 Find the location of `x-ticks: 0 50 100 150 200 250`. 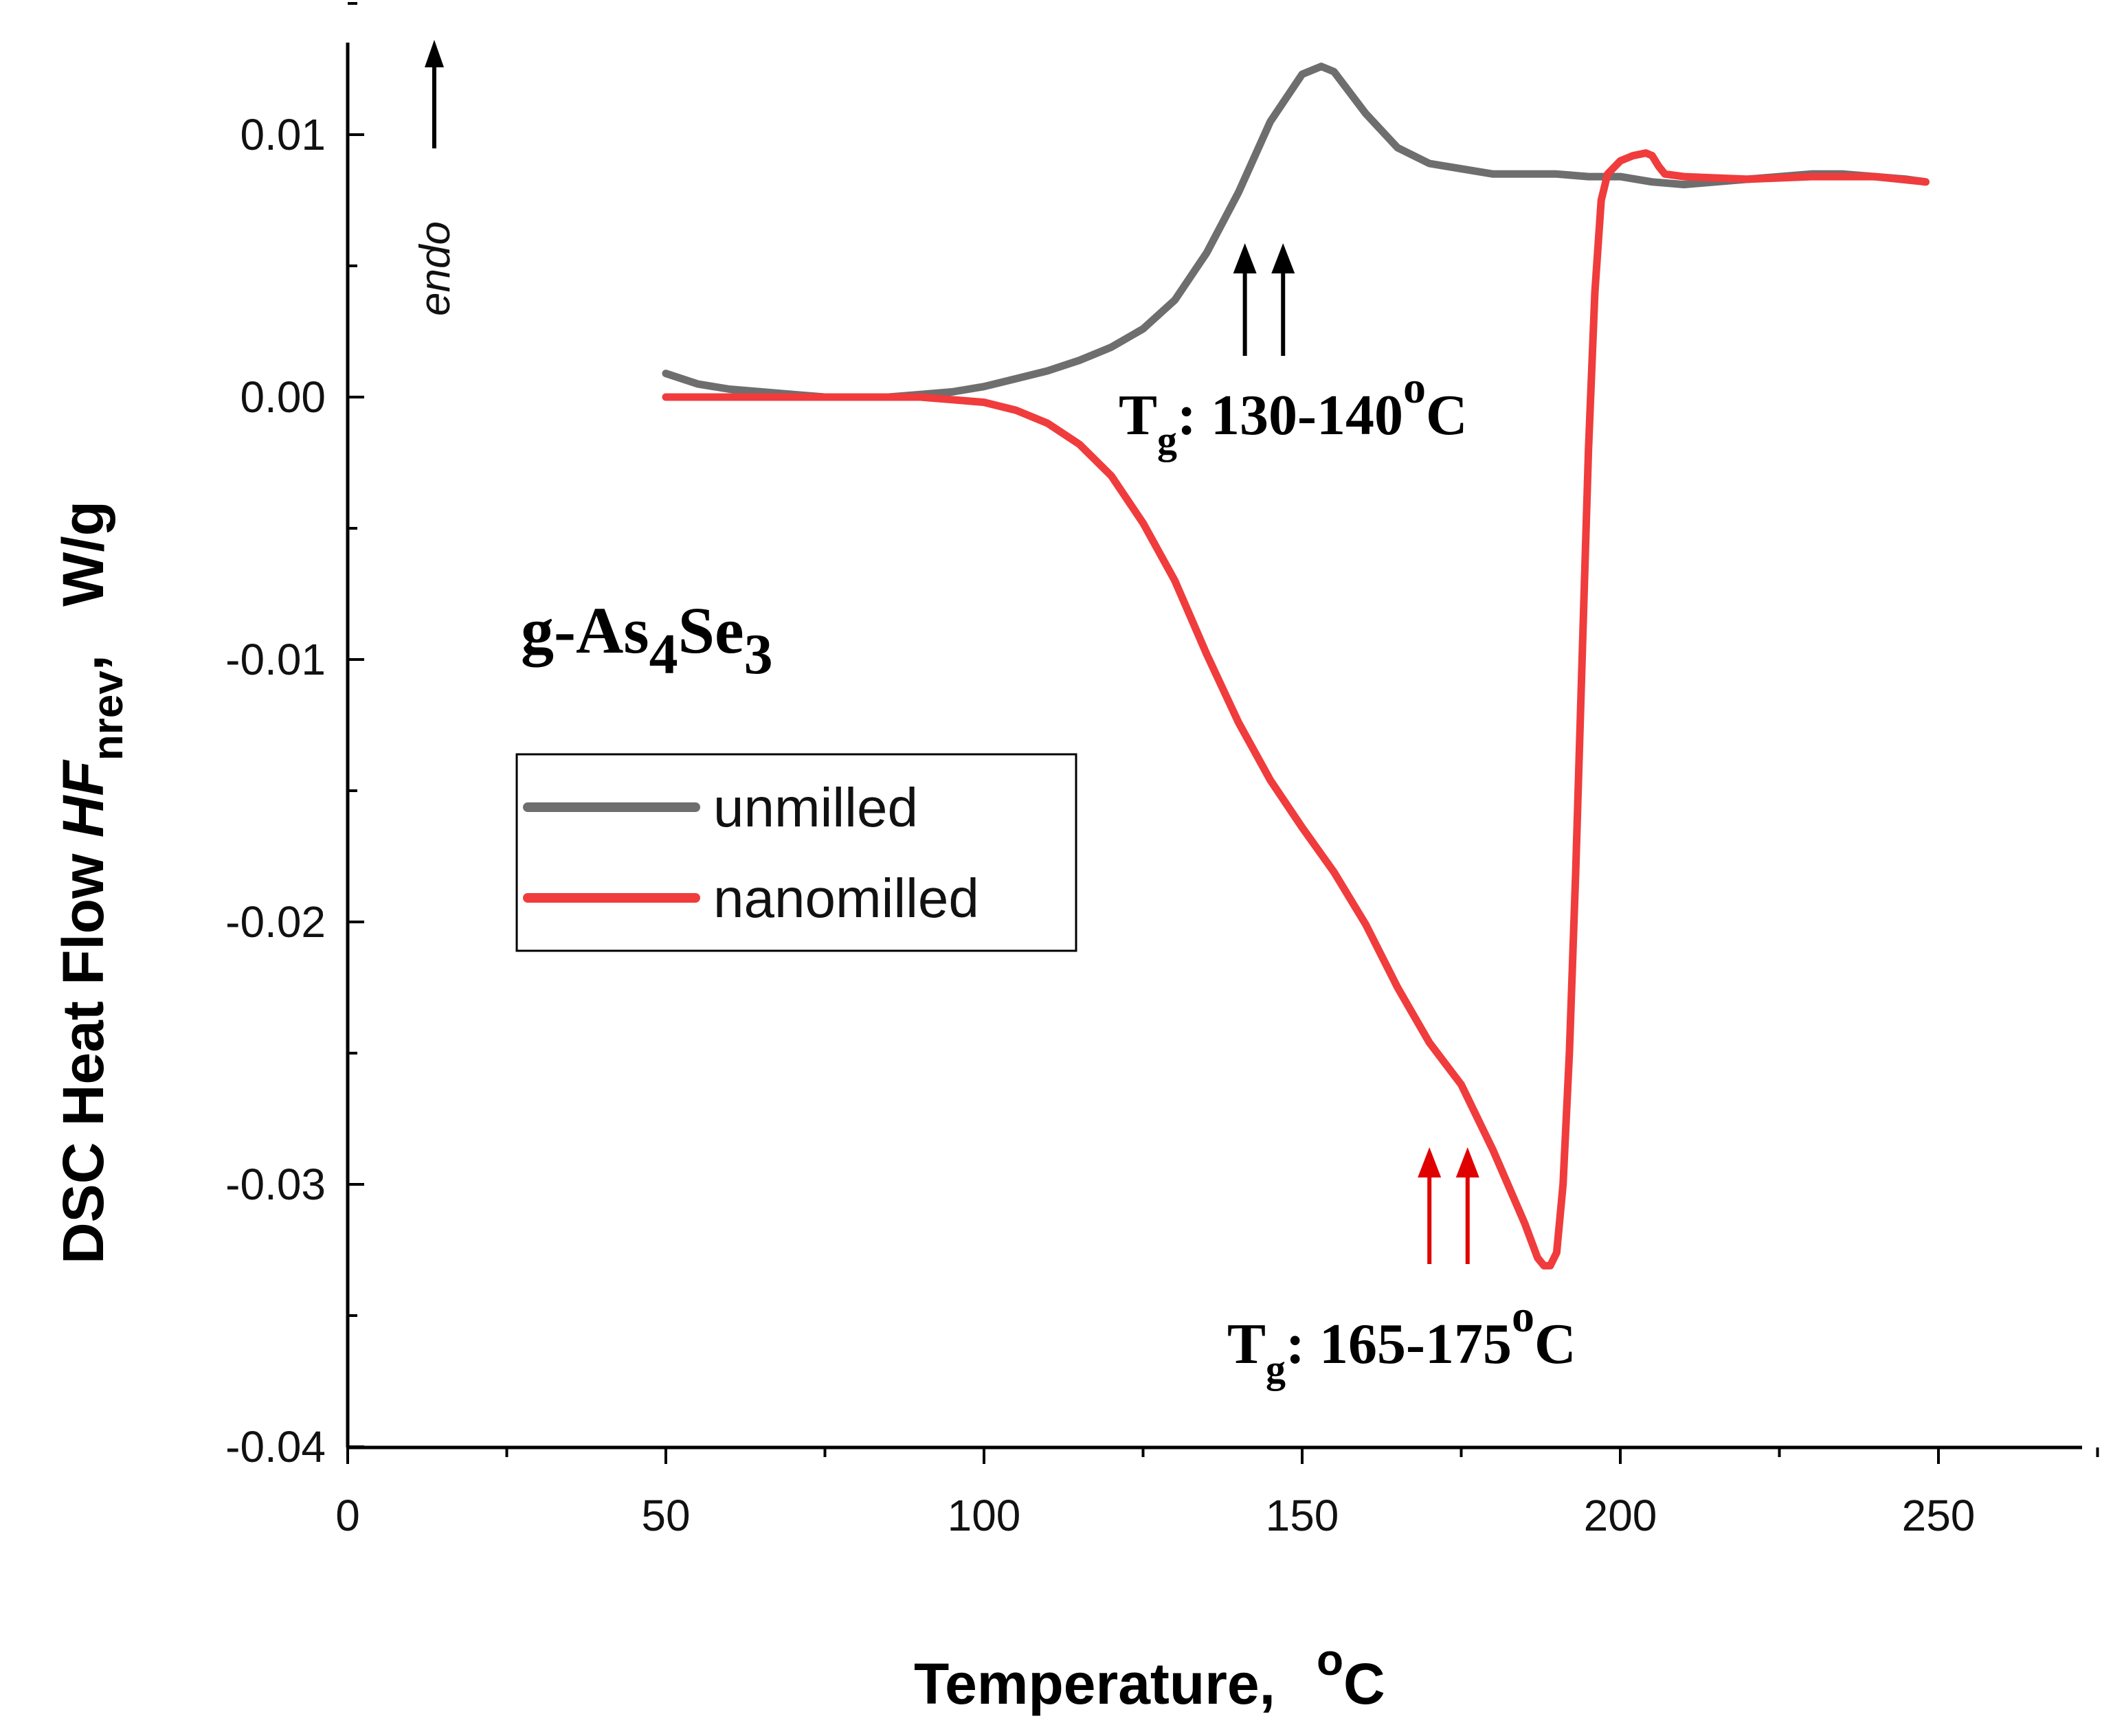

x-ticks: 0 50 100 150 200 250 is located at coordinates (1217, 1493).